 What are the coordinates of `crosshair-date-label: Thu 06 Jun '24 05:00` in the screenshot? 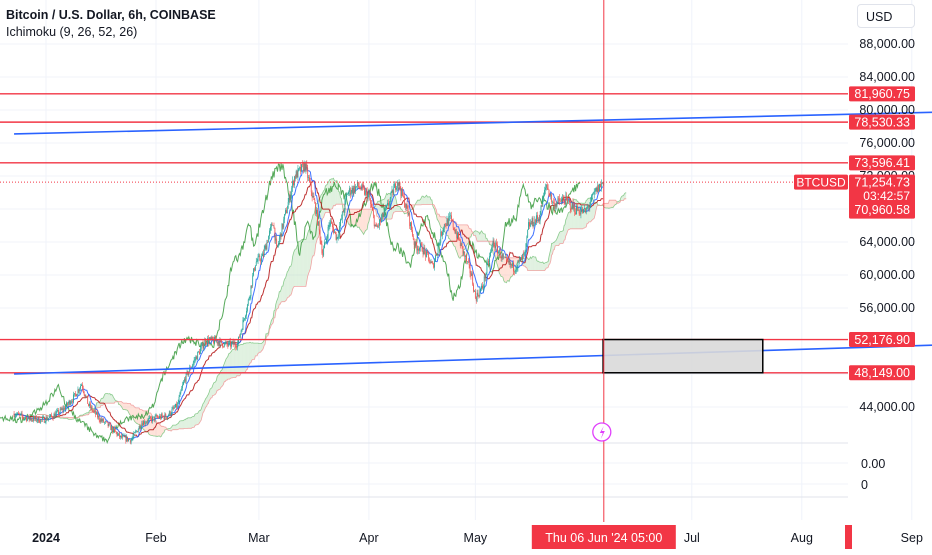 It's located at (603, 538).